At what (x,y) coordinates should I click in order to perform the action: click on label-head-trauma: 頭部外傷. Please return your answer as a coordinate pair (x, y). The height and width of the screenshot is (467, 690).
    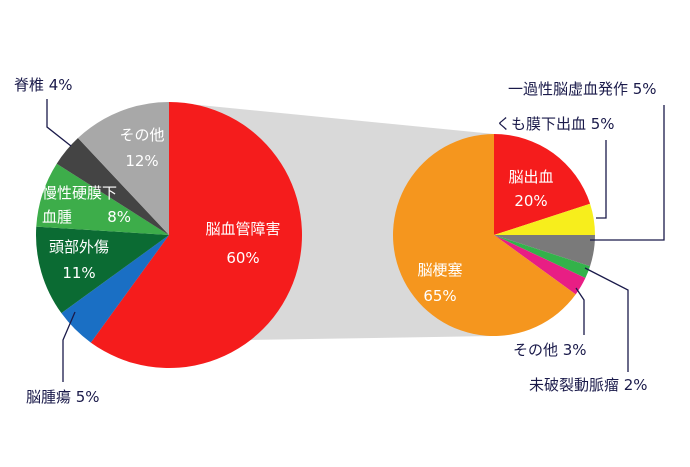
    Looking at the image, I should click on (79, 247).